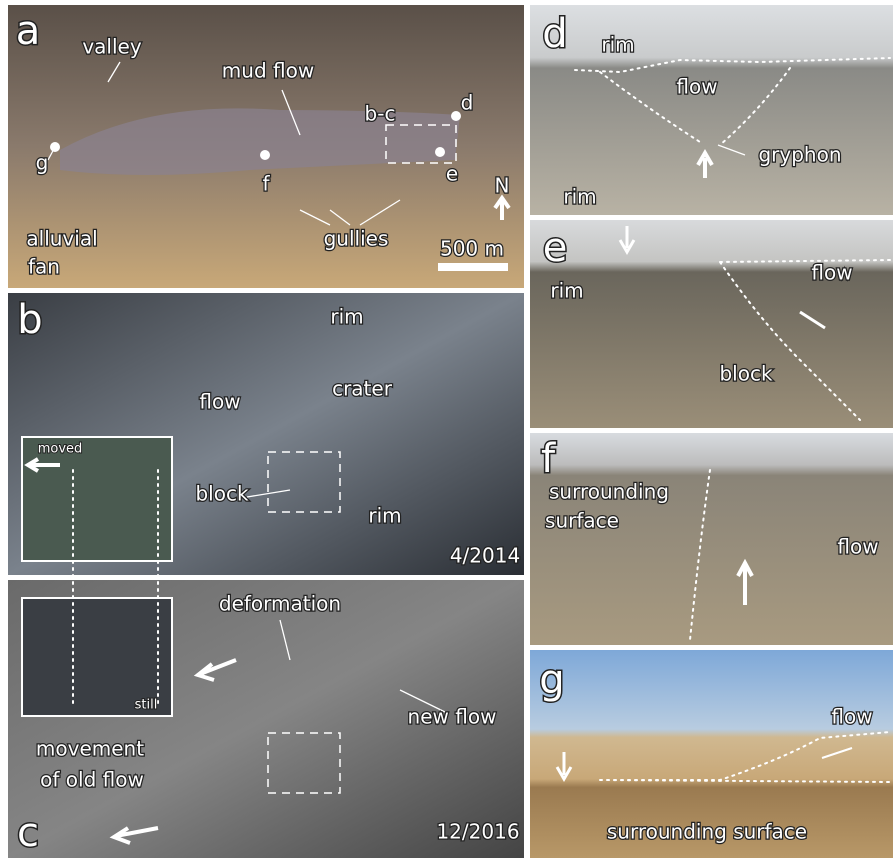  What do you see at coordinates (554, 34) in the screenshot?
I see `panel-label: d` at bounding box center [554, 34].